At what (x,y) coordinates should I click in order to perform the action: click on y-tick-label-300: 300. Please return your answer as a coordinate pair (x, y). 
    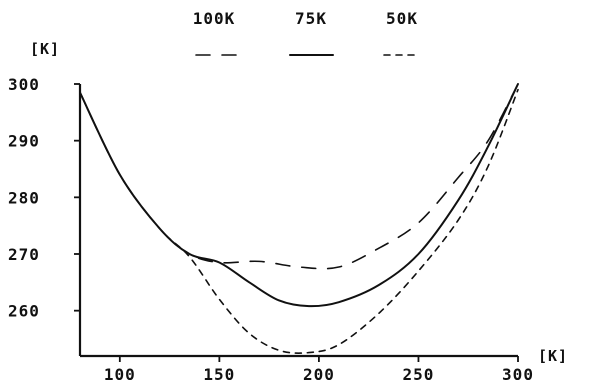
    Looking at the image, I should click on (24, 84).